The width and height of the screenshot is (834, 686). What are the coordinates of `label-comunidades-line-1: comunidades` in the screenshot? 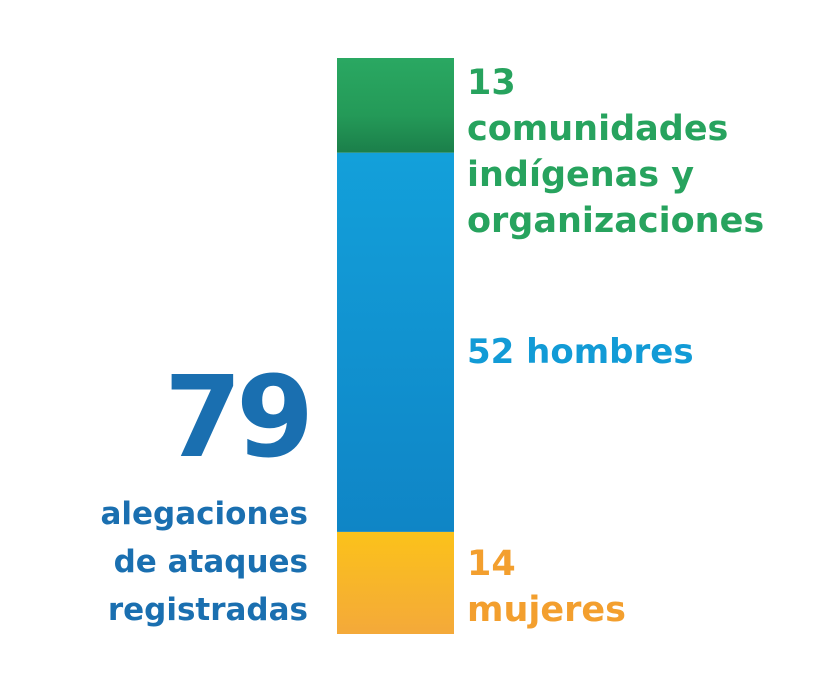 It's located at (598, 129).